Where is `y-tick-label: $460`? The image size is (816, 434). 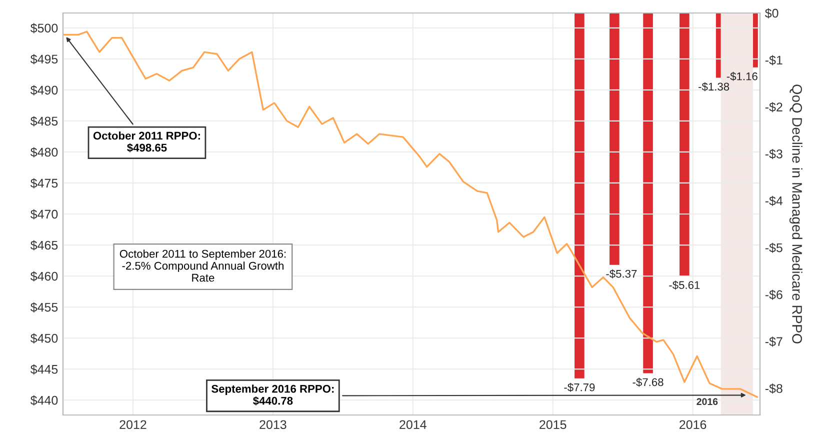 y-tick-label: $460 is located at coordinates (44, 276).